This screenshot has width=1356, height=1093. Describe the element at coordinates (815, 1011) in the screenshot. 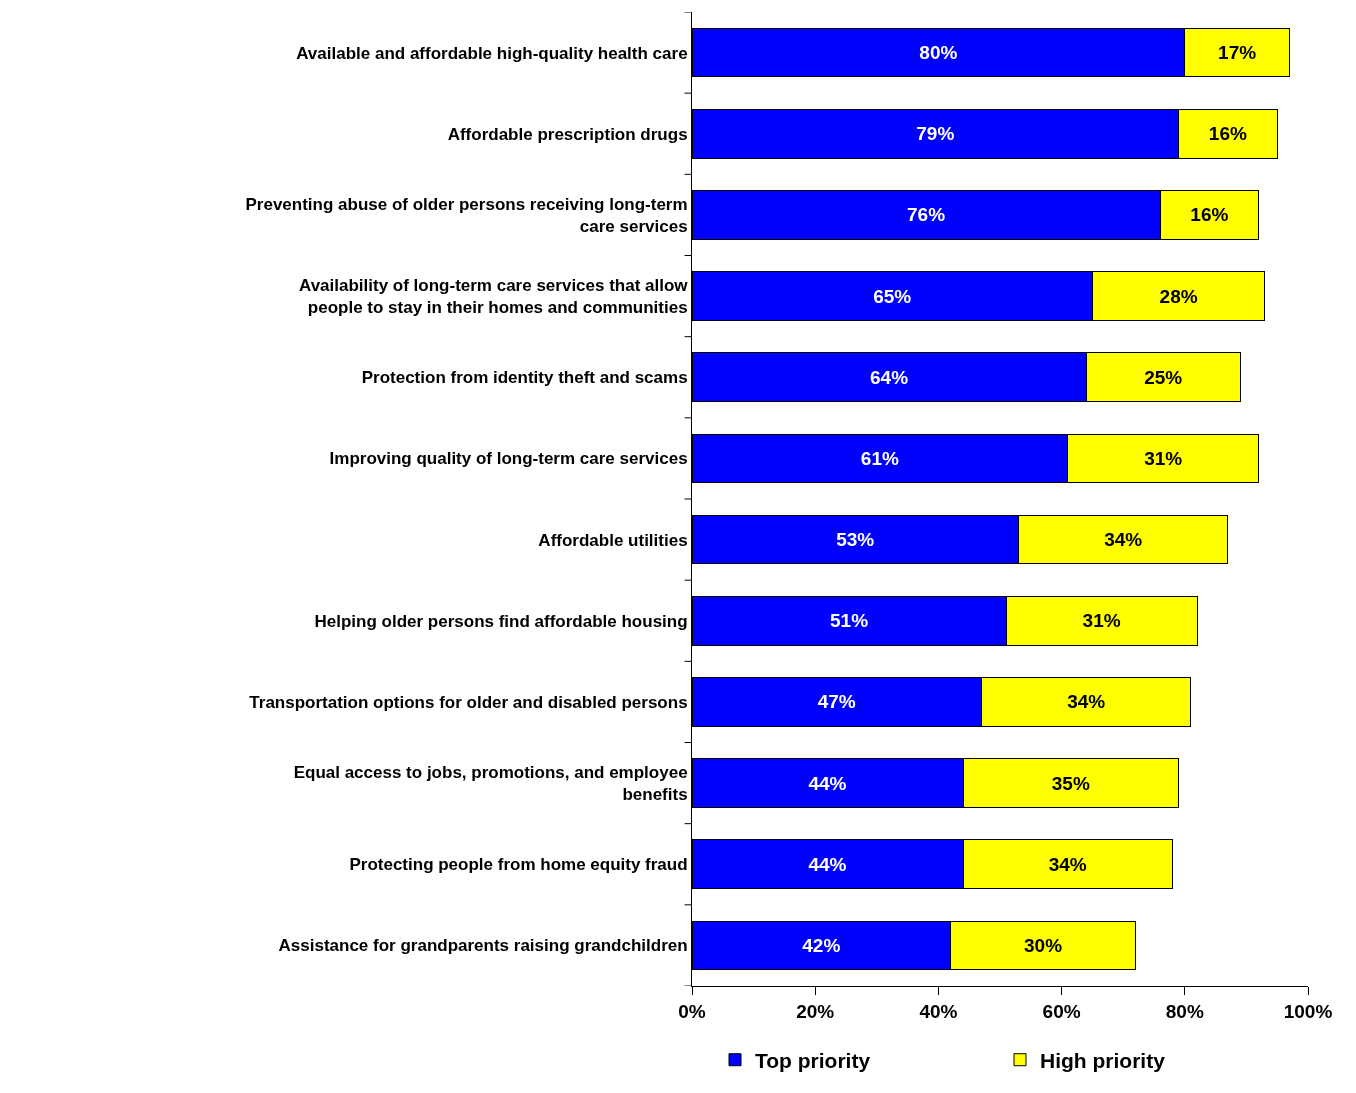

I see `x-tick-label: 20%` at that location.